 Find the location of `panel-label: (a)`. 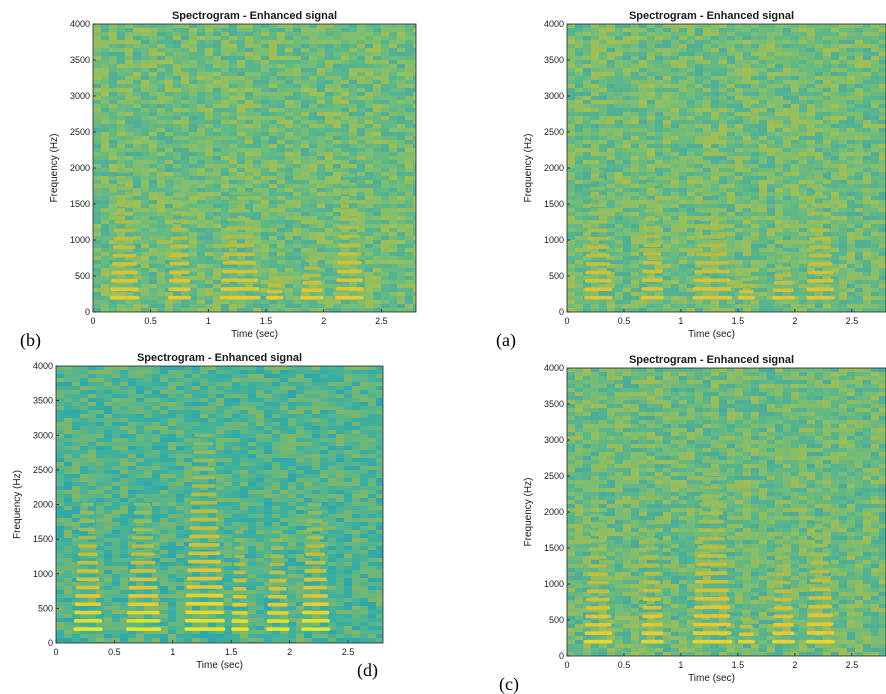

panel-label: (a) is located at coordinates (506, 340).